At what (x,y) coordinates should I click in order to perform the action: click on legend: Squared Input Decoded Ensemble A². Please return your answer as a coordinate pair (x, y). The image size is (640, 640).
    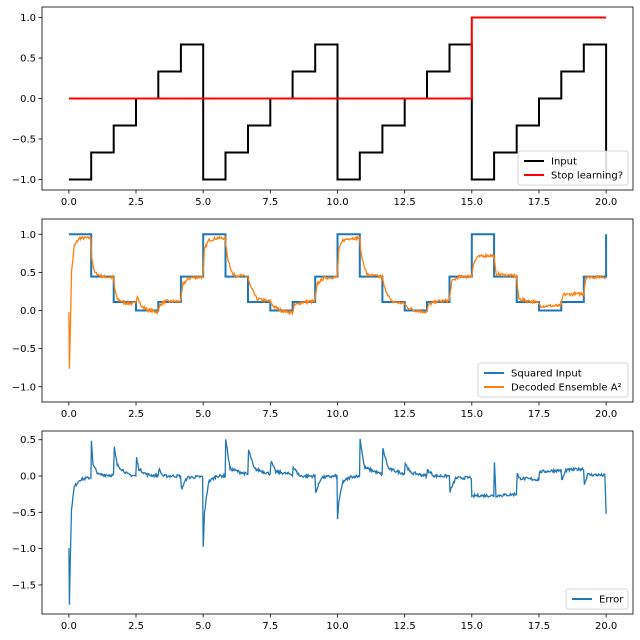
    Looking at the image, I should click on (553, 380).